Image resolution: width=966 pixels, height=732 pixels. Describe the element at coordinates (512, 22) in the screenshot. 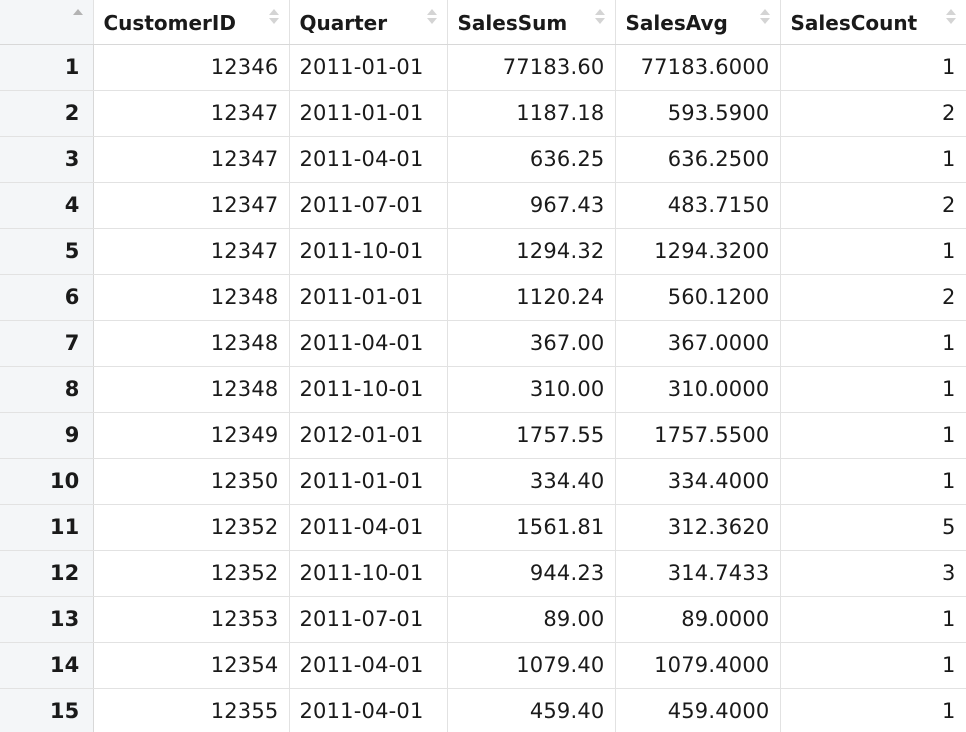

I see `column-header-label: SalesSum` at that location.